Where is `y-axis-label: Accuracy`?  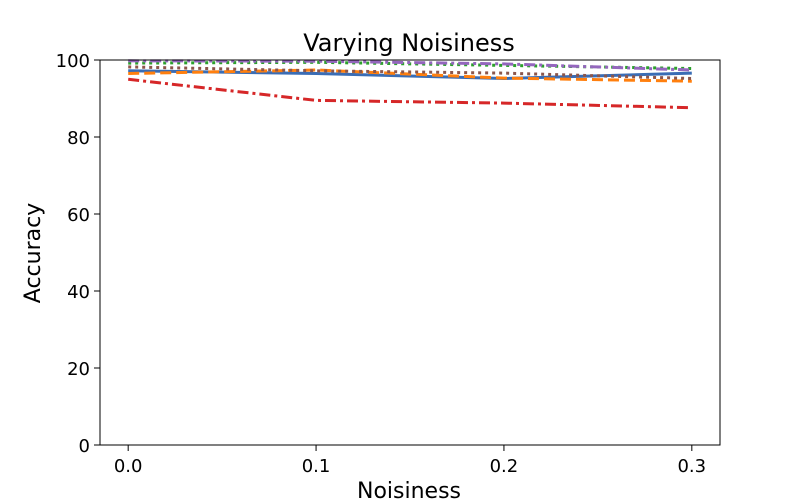 y-axis-label: Accuracy is located at coordinates (33, 253).